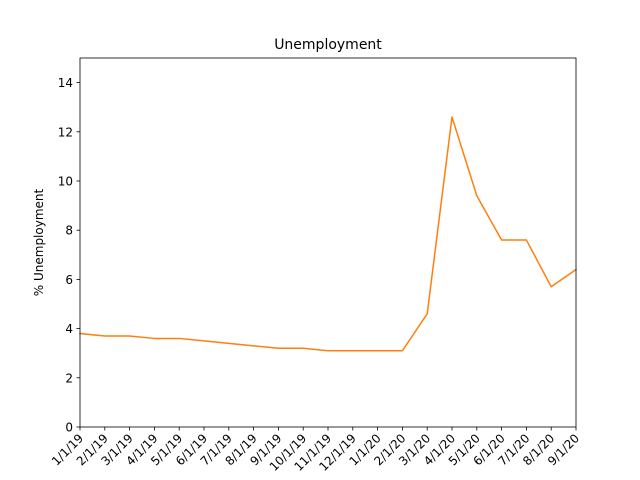 This screenshot has width=640, height=480. I want to click on y-axis-label: % Unemployment, so click(39, 242).